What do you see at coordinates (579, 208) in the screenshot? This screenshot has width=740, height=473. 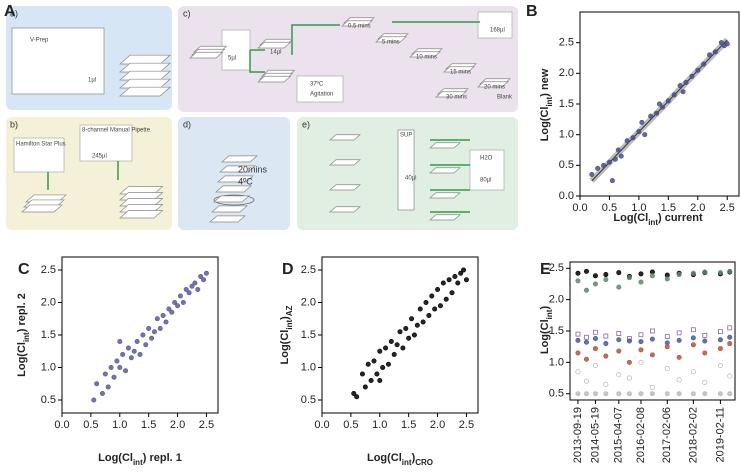 I see `x-tick-label: 0.0` at bounding box center [579, 208].